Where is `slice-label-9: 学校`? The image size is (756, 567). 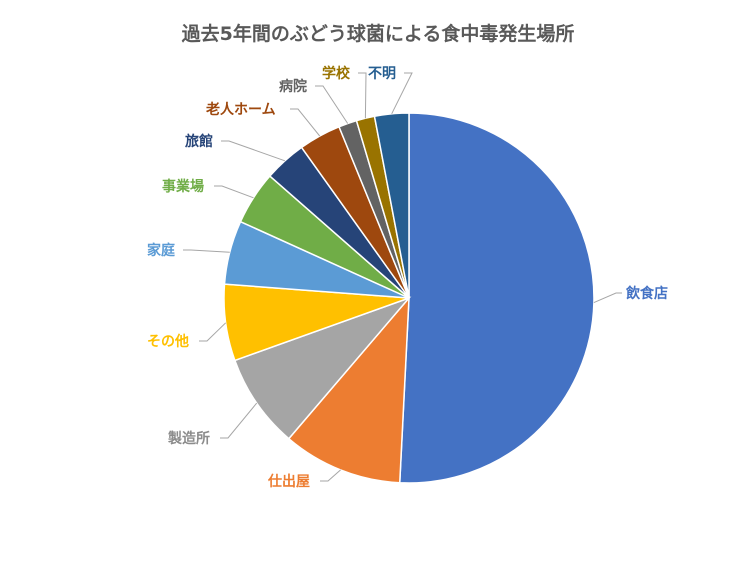 slice-label-9: 学校 is located at coordinates (336, 73).